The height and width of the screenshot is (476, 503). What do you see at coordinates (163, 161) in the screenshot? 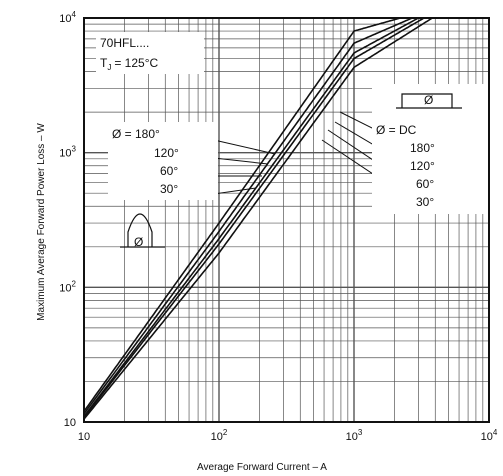
I see `left-legend-box` at bounding box center [163, 161].